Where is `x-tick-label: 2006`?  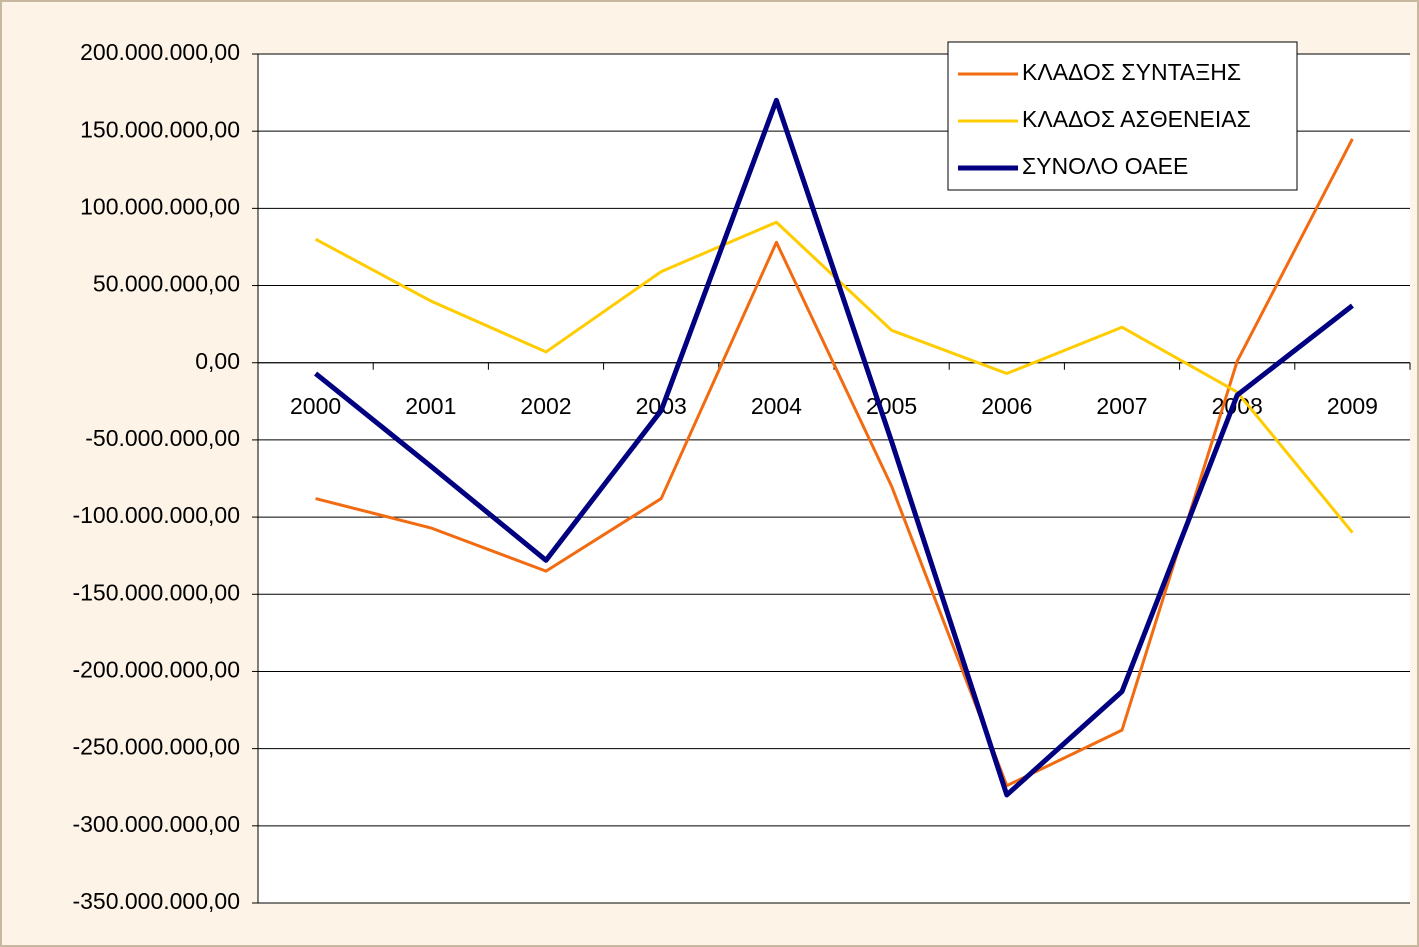 x-tick-label: 2006 is located at coordinates (1006, 406).